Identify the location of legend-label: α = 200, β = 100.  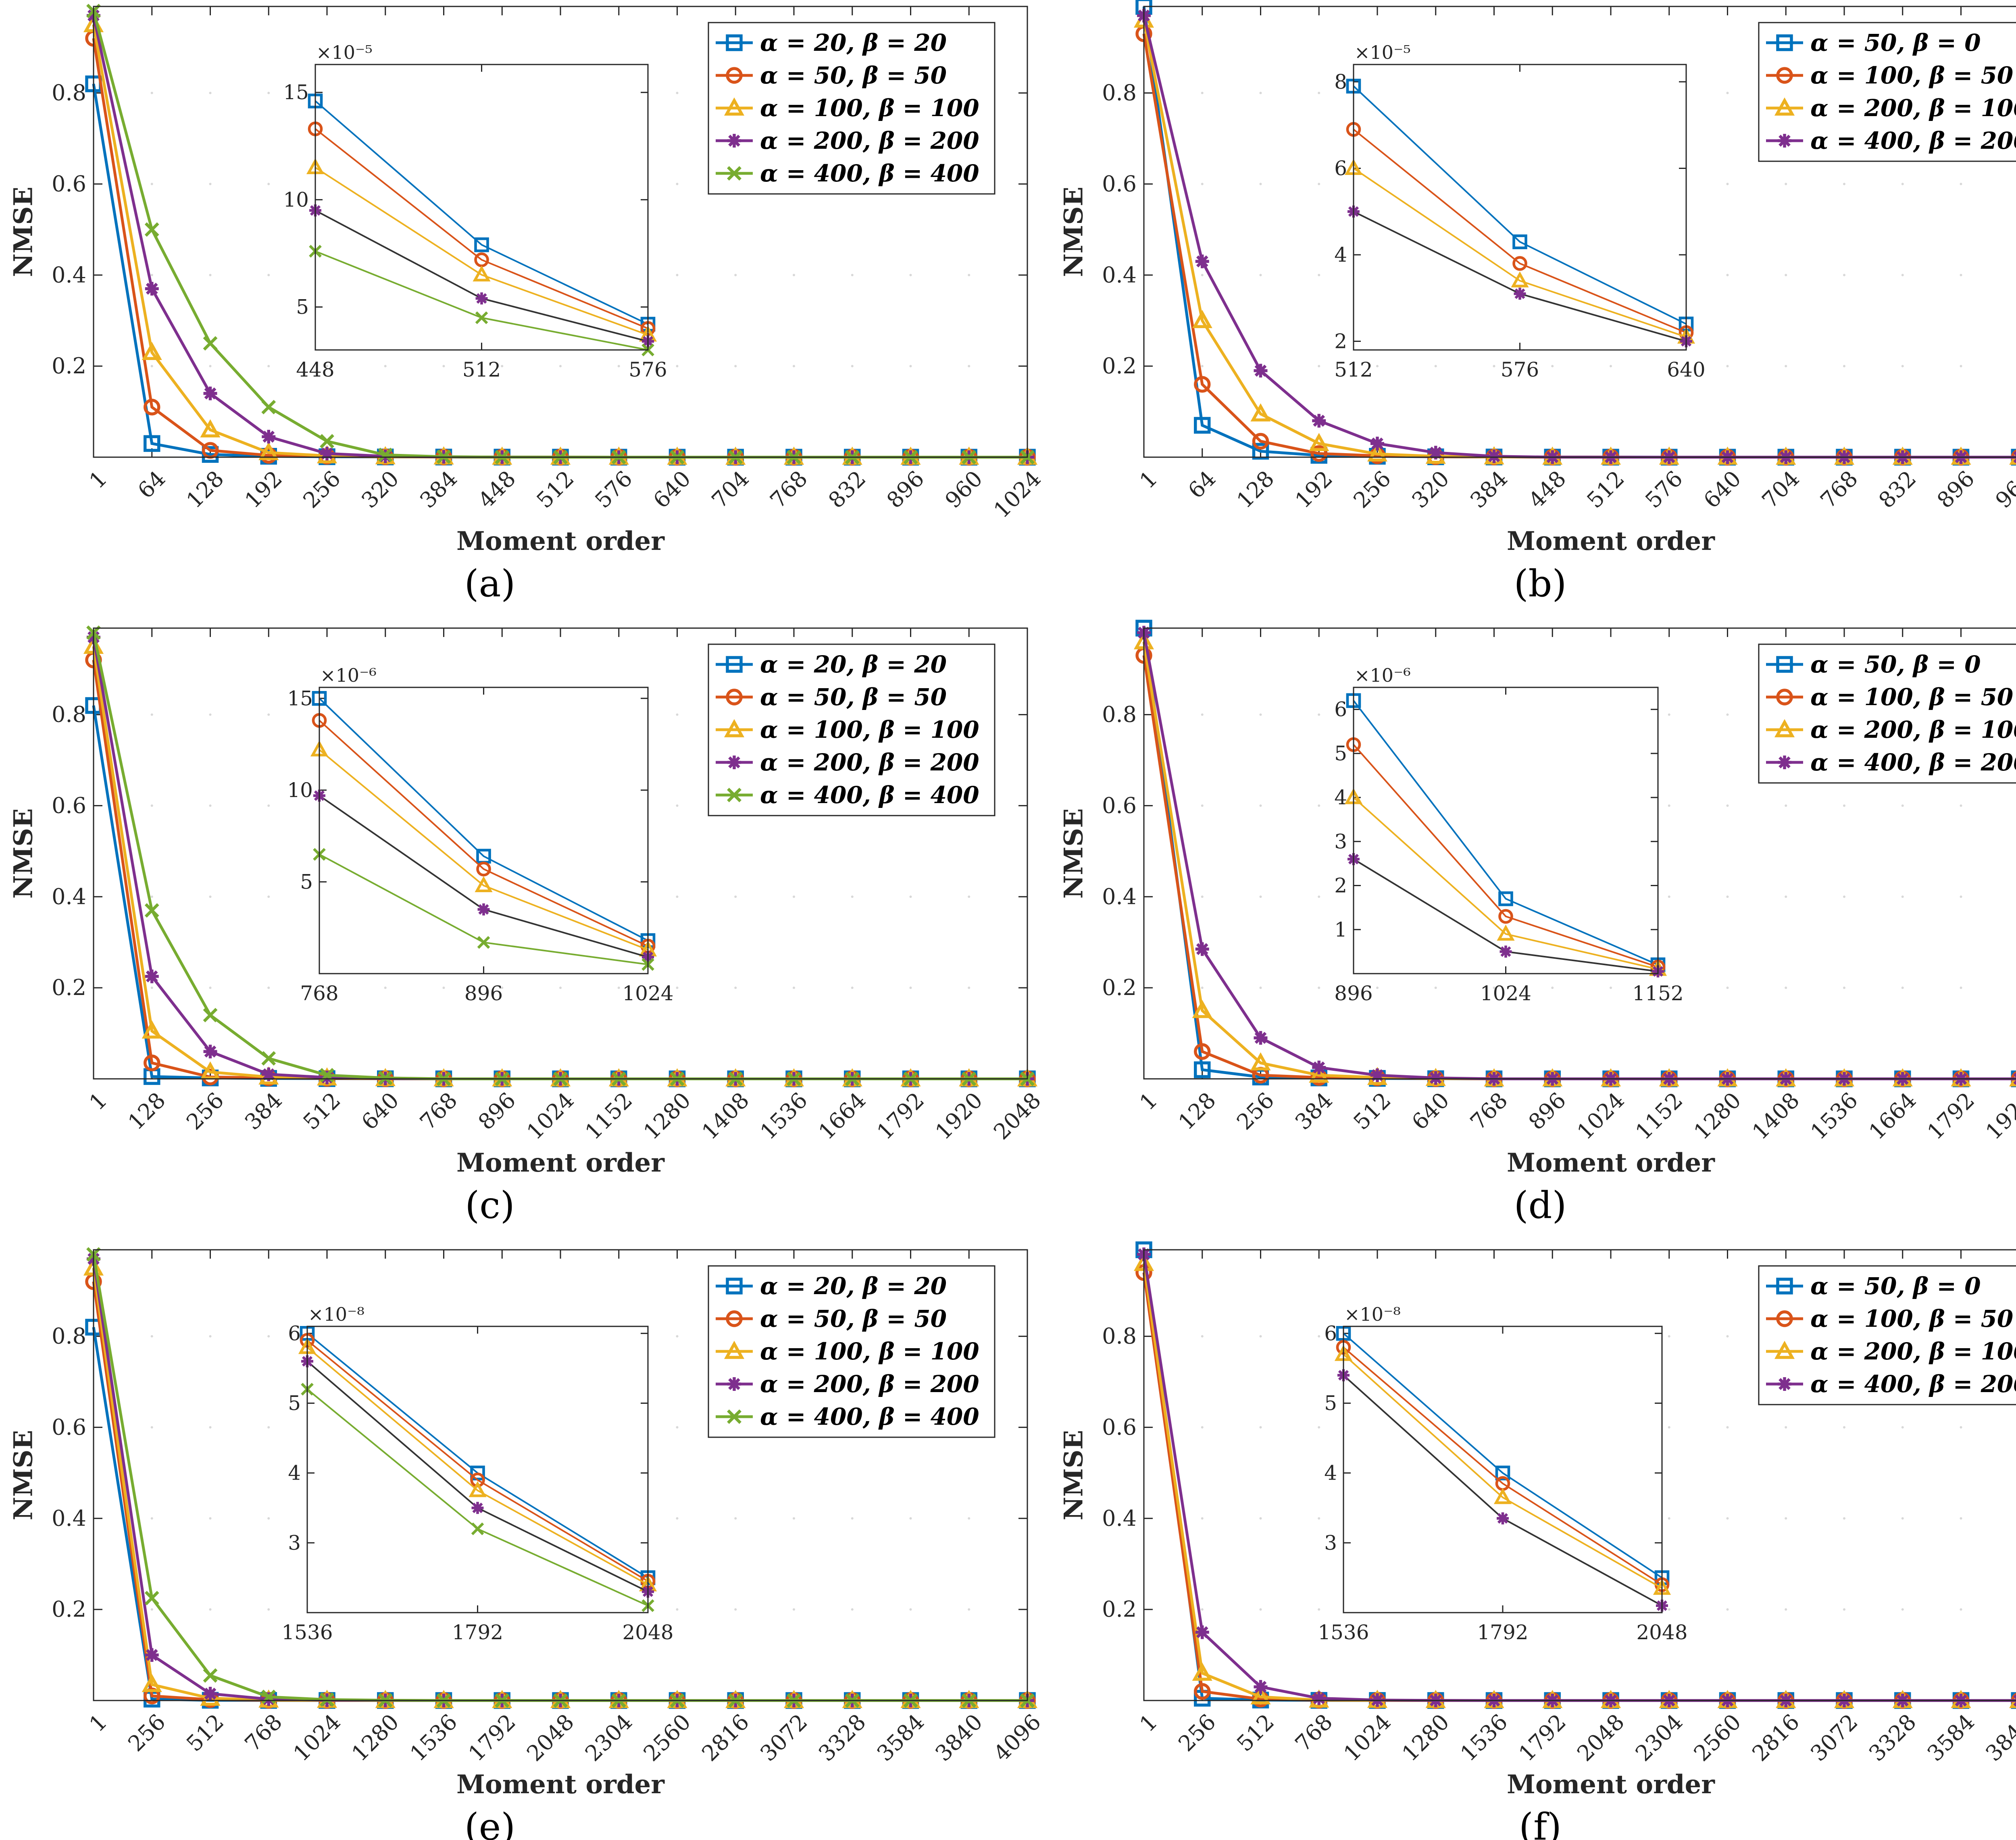
(1913, 1351).